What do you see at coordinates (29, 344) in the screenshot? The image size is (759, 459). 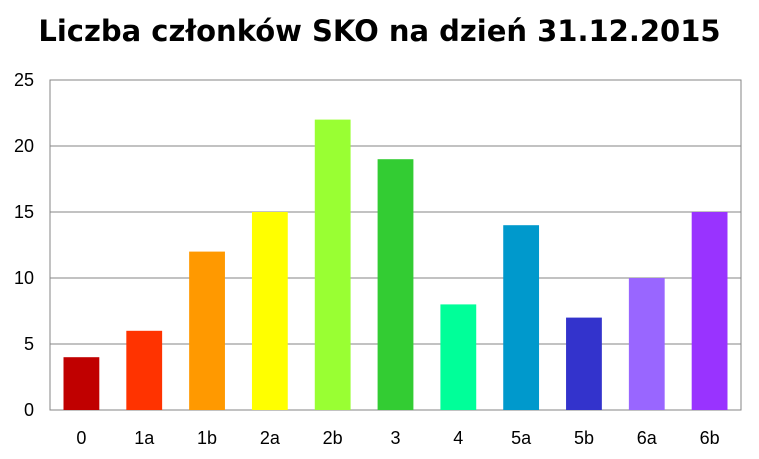 I see `y-tick-label: 5` at bounding box center [29, 344].